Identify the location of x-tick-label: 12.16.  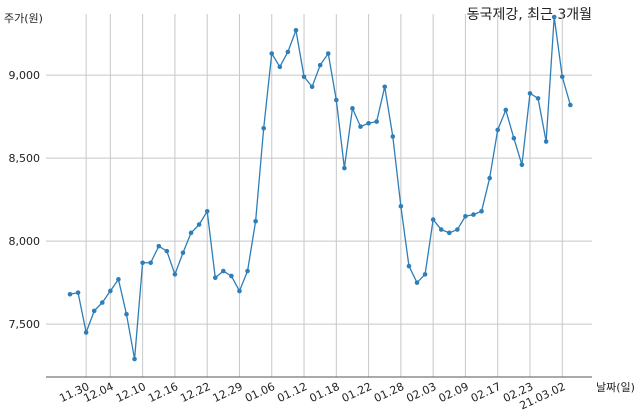
(163, 392).